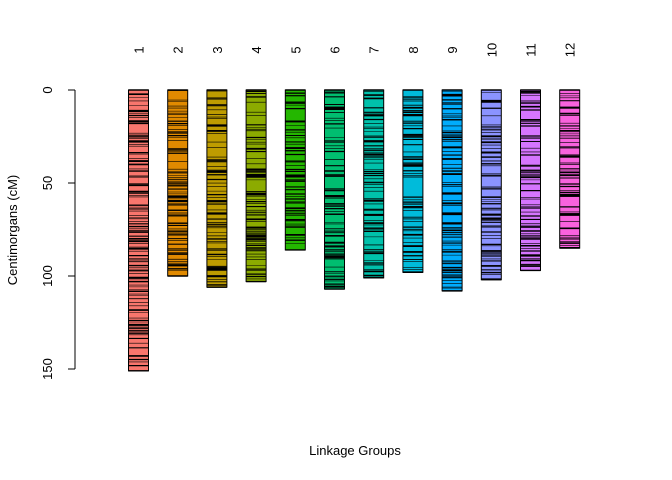 The width and height of the screenshot is (672, 480). What do you see at coordinates (47, 276) in the screenshot?
I see `y-tick-label: 100` at bounding box center [47, 276].